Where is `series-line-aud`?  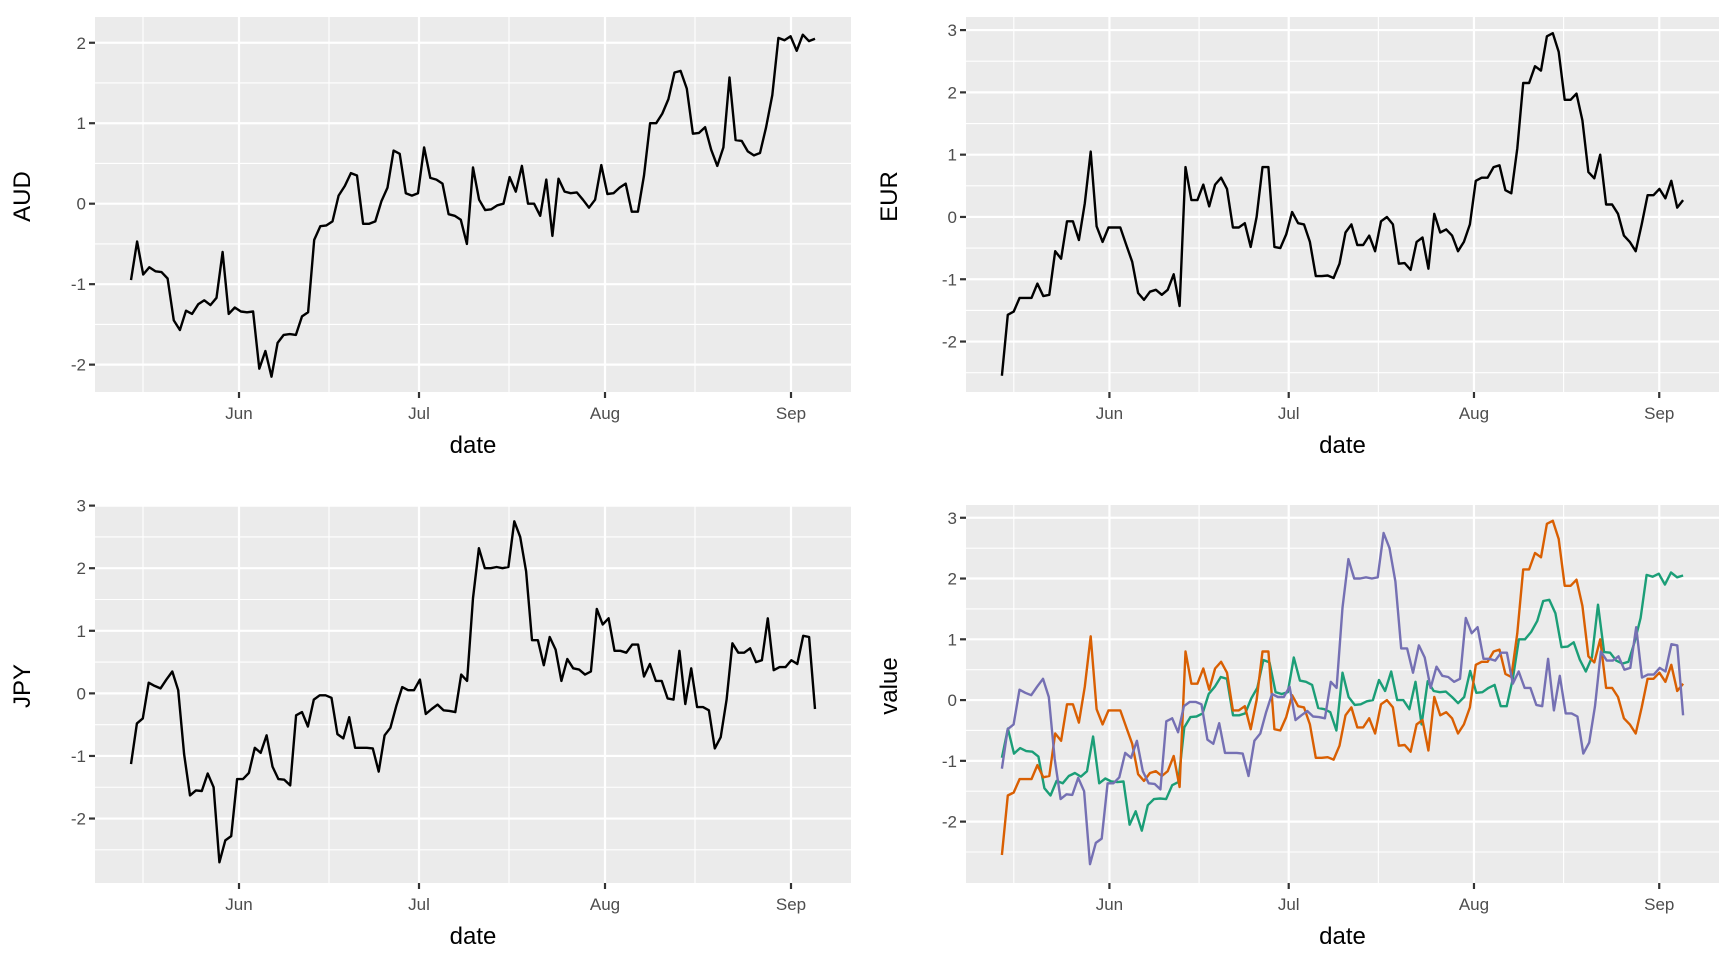
series-line-aud is located at coordinates (472, 205).